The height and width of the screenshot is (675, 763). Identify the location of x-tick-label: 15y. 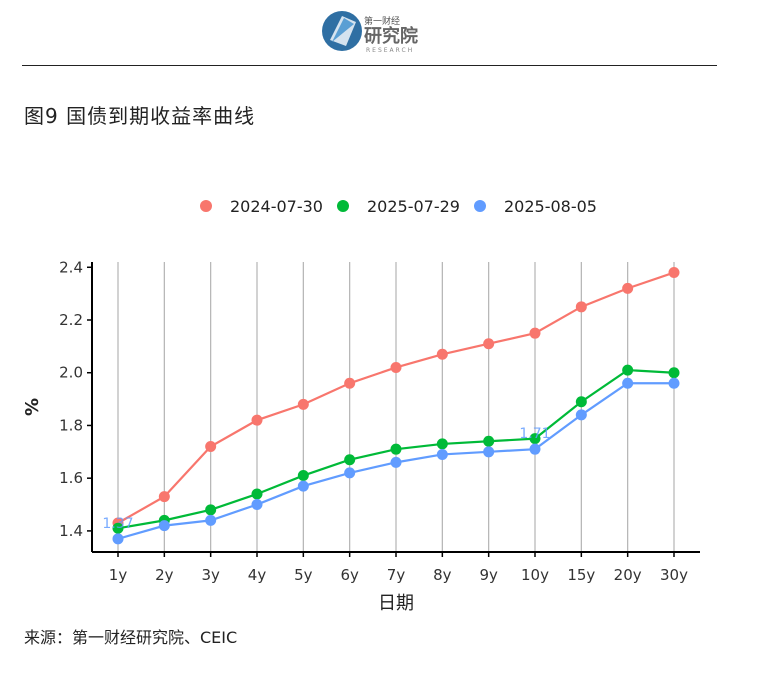
(581, 575).